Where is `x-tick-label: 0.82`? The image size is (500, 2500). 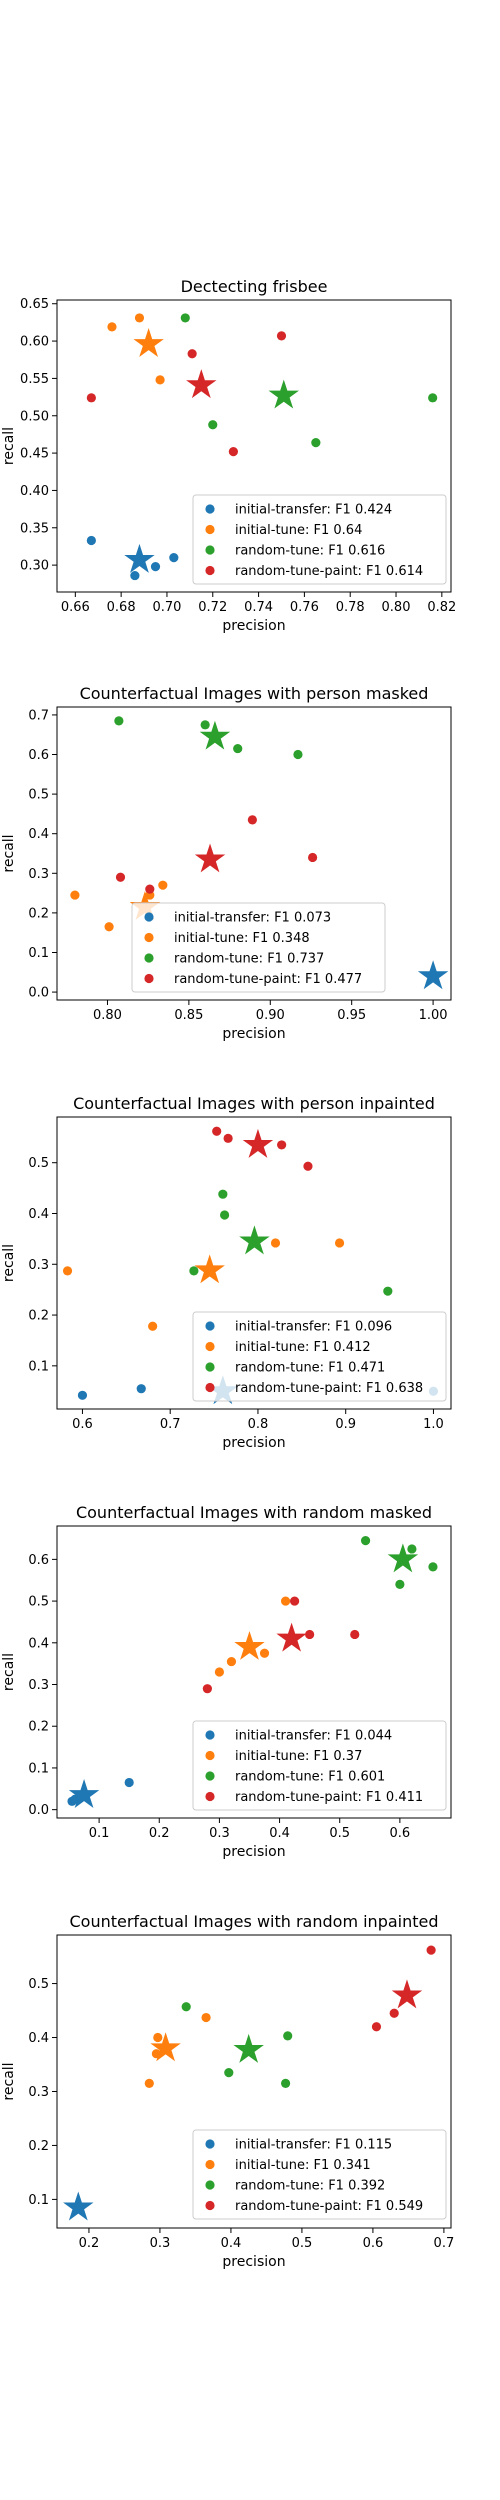 x-tick-label: 0.82 is located at coordinates (441, 607).